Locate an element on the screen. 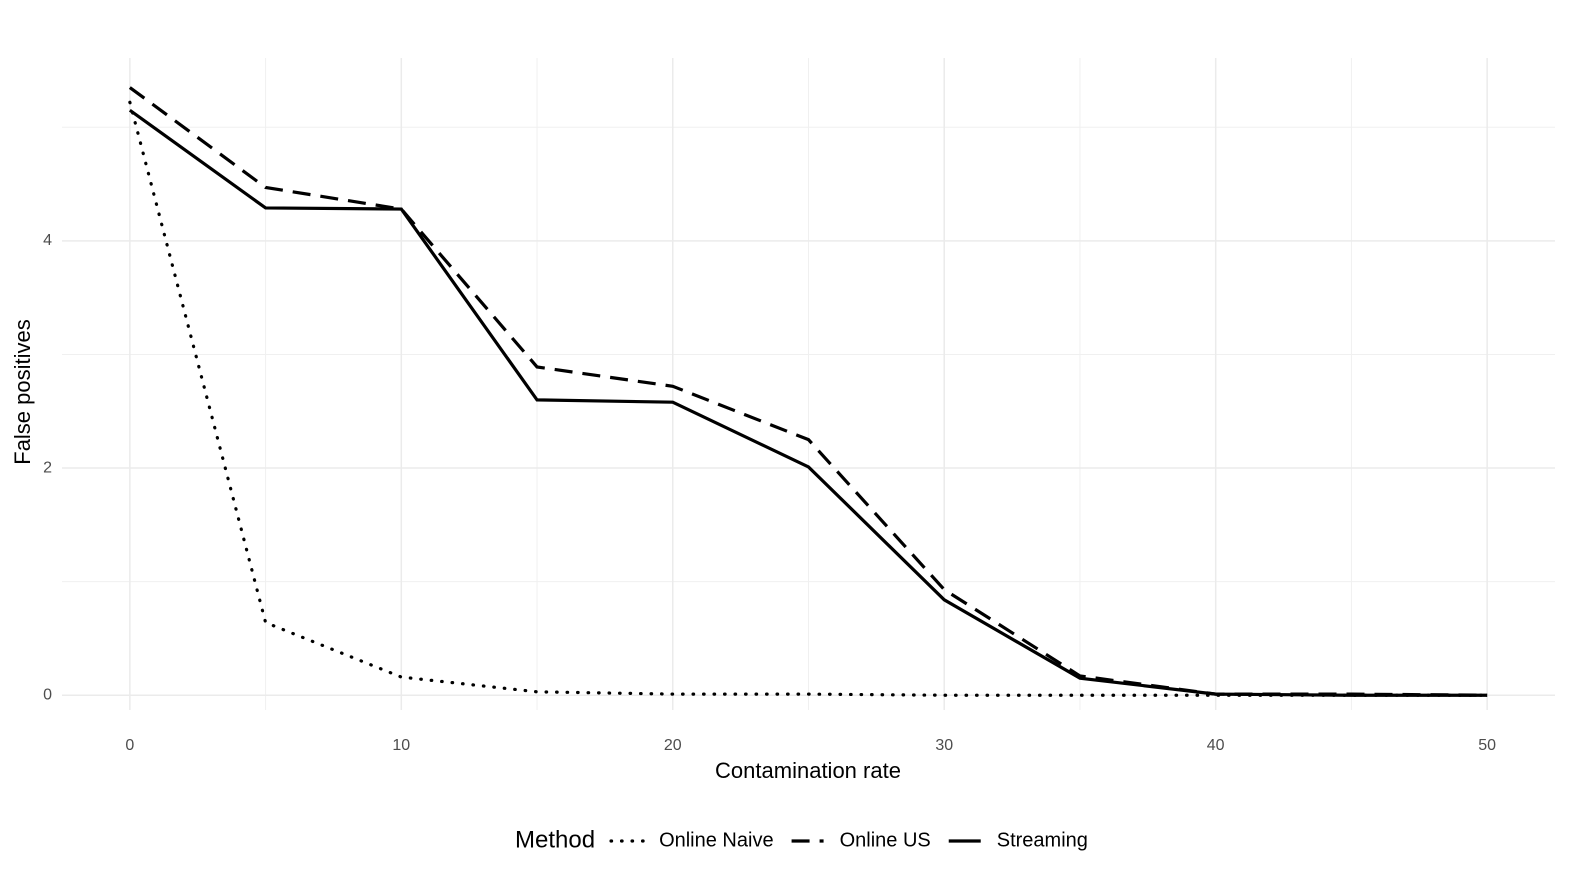 The height and width of the screenshot is (884, 1569). x-tick-label: 20 is located at coordinates (673, 745).